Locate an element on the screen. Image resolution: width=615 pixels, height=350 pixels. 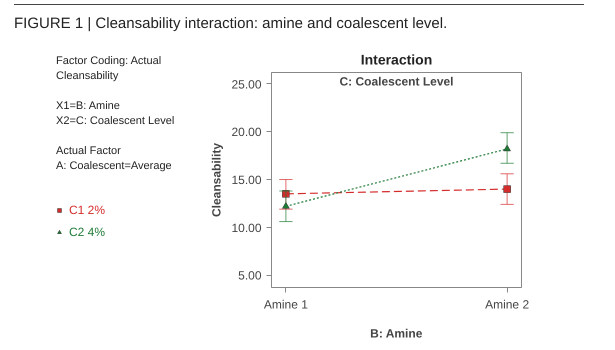
x-axis-title: B: Amine is located at coordinates (396, 333).